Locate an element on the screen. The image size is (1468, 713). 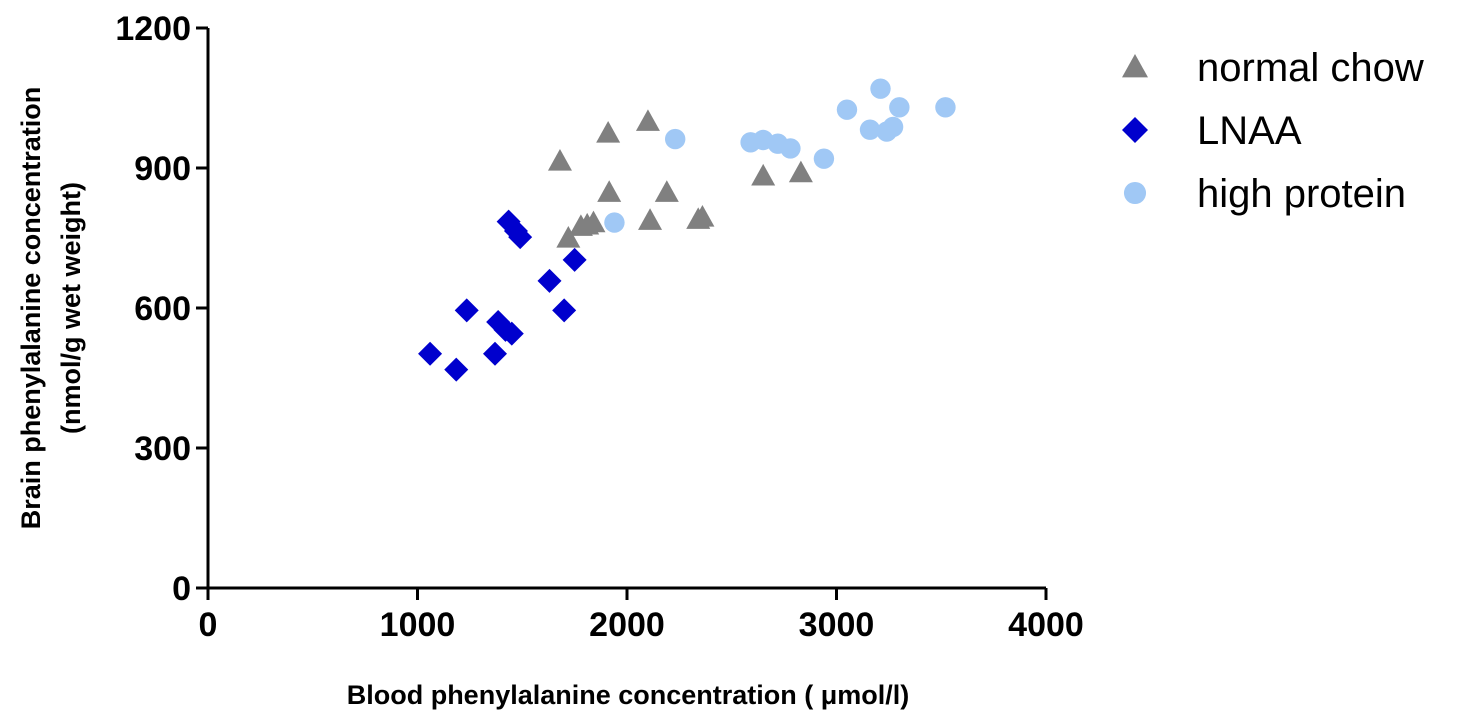
x-tick-labels: 0 1000 2000 3000 4000 is located at coordinates (641, 625).